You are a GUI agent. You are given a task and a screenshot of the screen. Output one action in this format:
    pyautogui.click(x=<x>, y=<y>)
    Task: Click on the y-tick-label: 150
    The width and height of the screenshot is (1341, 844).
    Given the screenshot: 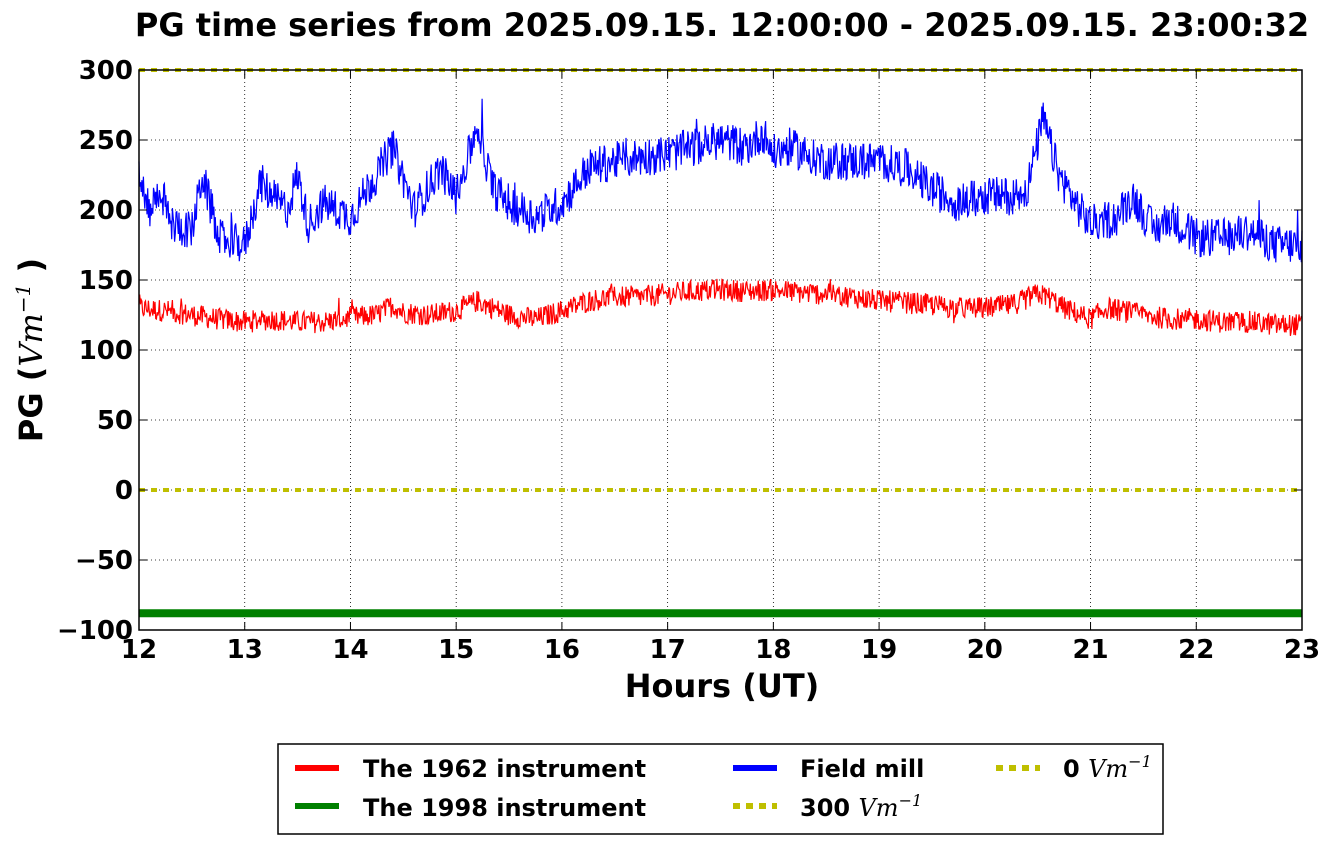 What is the action you would take?
    pyautogui.click(x=106, y=281)
    